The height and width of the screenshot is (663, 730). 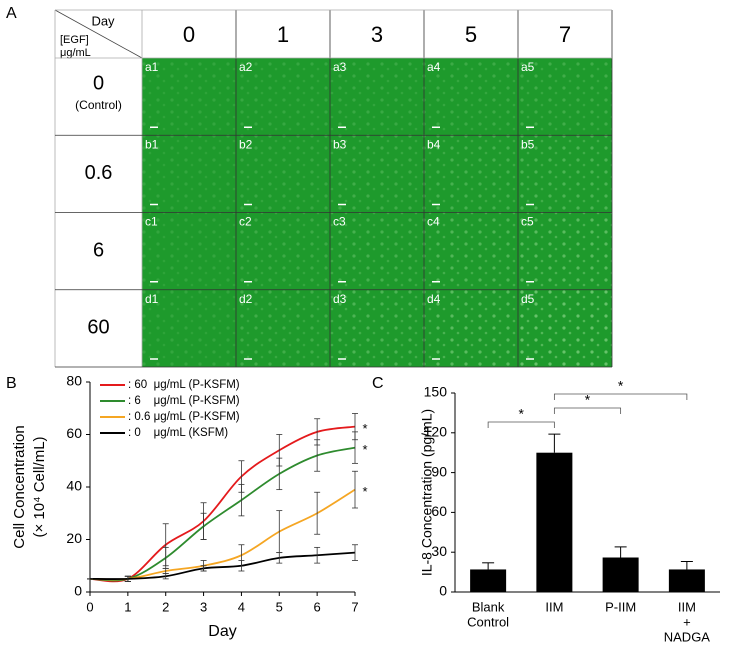 I want to click on legend-label: : 6 μg/mL (P-KSFM), so click(x=184, y=401).